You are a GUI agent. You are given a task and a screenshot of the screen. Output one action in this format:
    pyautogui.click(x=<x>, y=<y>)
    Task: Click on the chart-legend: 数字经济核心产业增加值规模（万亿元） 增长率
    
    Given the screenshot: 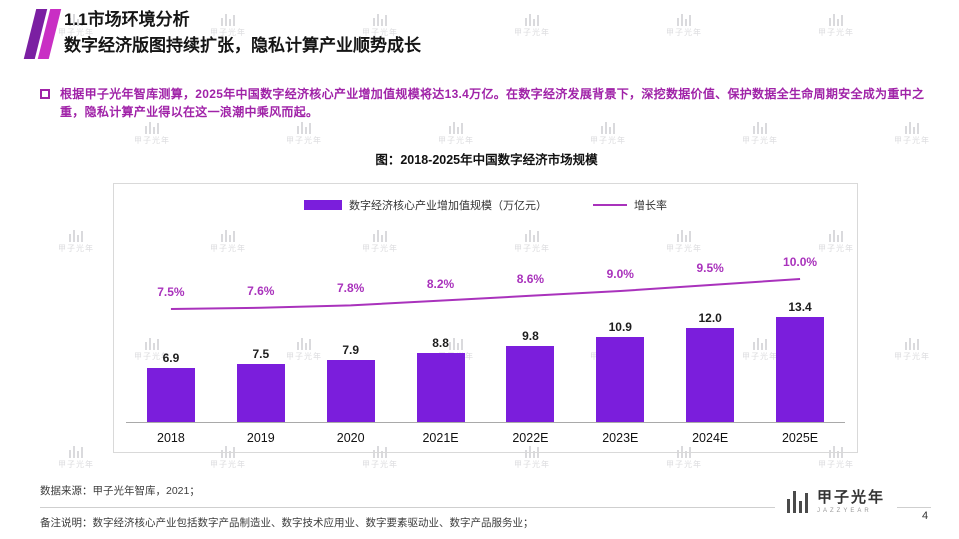 What is the action you would take?
    pyautogui.click(x=485, y=205)
    